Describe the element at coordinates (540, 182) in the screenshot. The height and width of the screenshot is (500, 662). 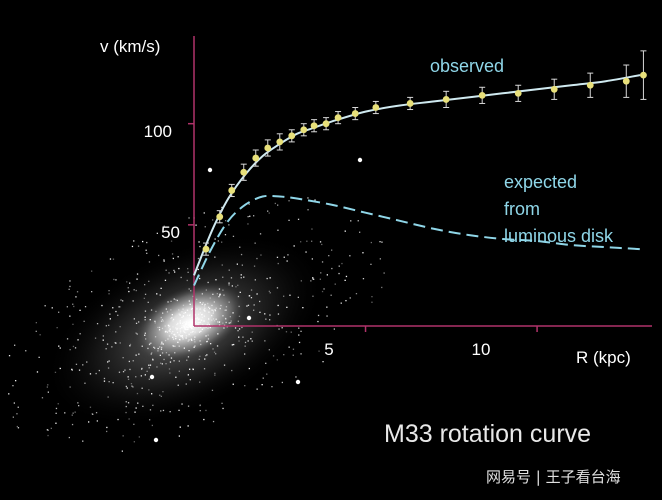
I see `expected-annotation-line-1: expected` at that location.